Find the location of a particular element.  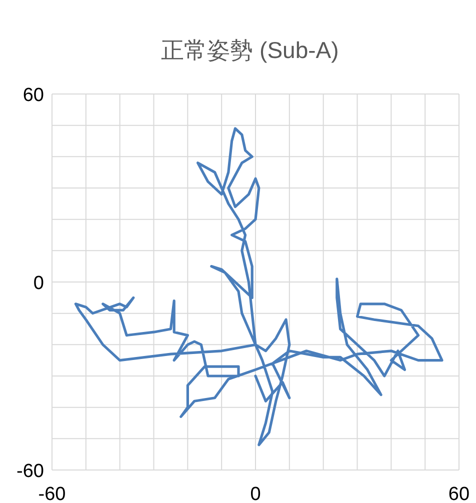

y-tick-label: -60 is located at coordinates (30, 471).